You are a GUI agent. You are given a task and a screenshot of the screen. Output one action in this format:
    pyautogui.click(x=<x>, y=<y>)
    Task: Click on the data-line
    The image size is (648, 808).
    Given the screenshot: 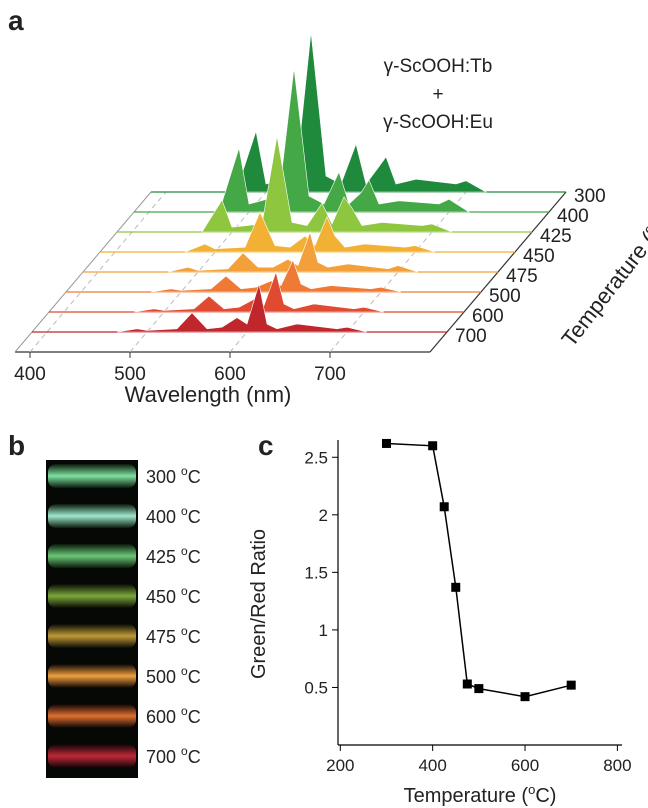 What is the action you would take?
    pyautogui.click(x=479, y=570)
    